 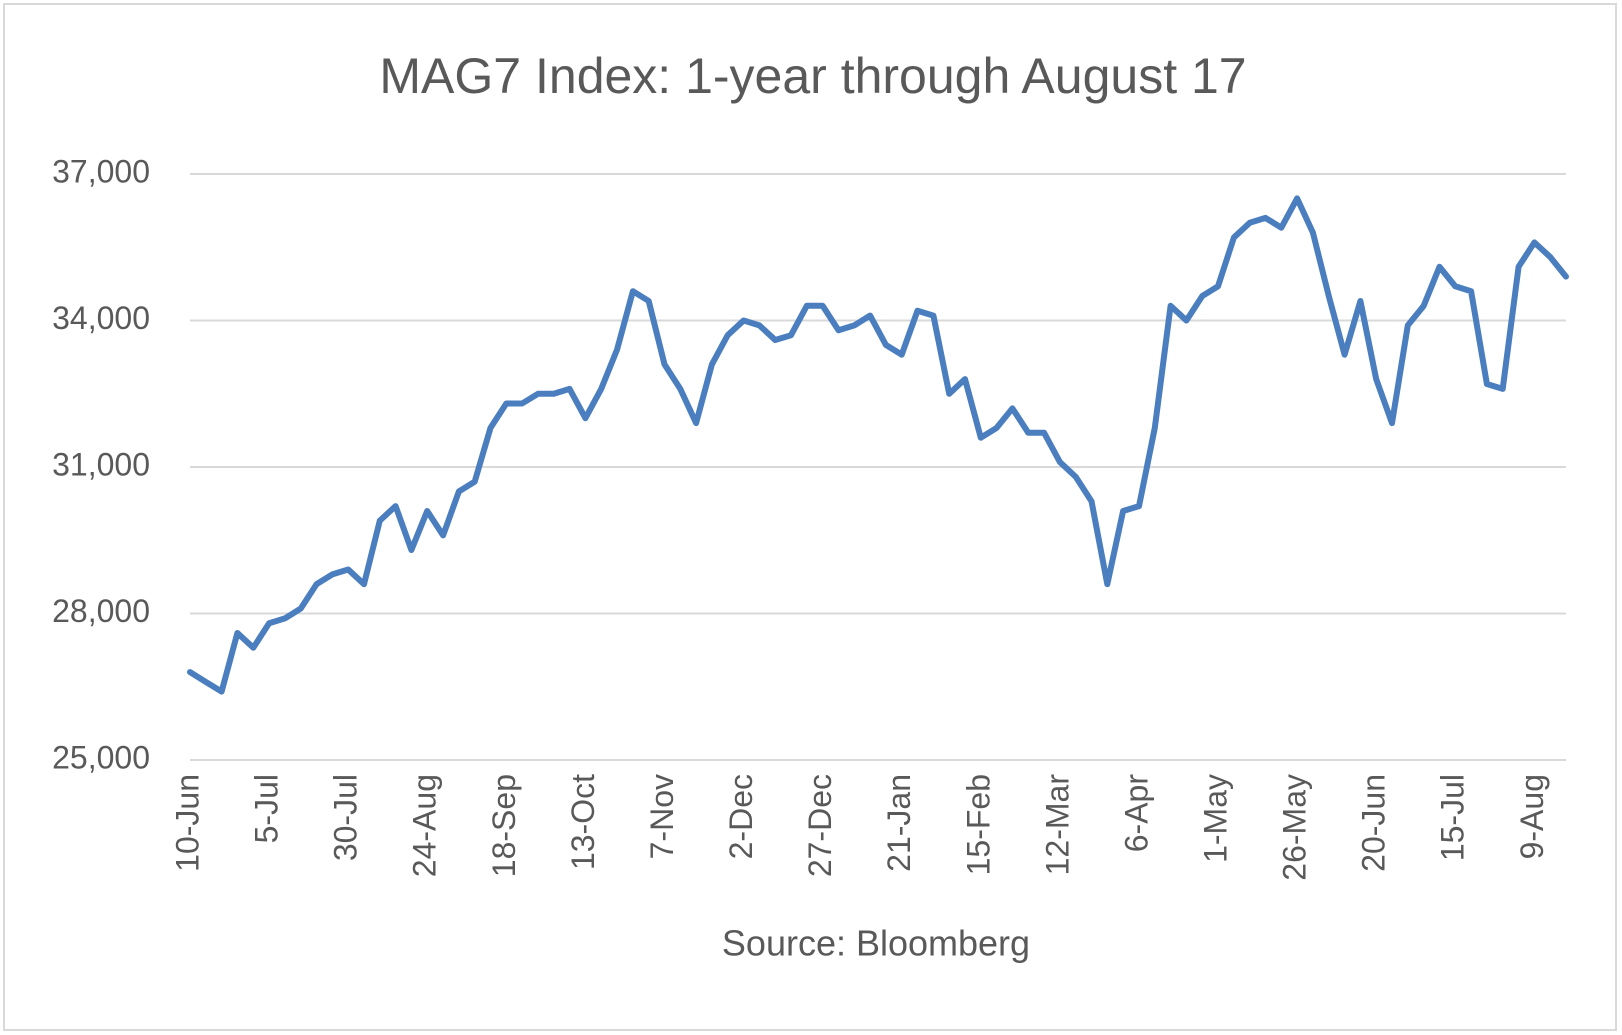 I want to click on x-tick-label: 20-Jun, so click(x=1374, y=823).